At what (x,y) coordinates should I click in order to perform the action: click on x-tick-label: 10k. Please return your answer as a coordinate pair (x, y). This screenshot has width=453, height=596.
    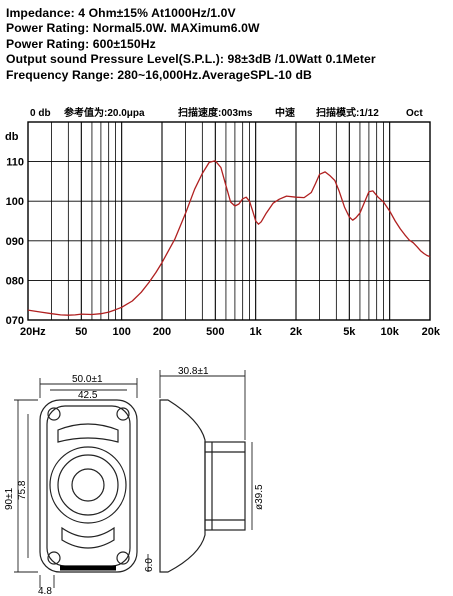
    Looking at the image, I should click on (389, 332).